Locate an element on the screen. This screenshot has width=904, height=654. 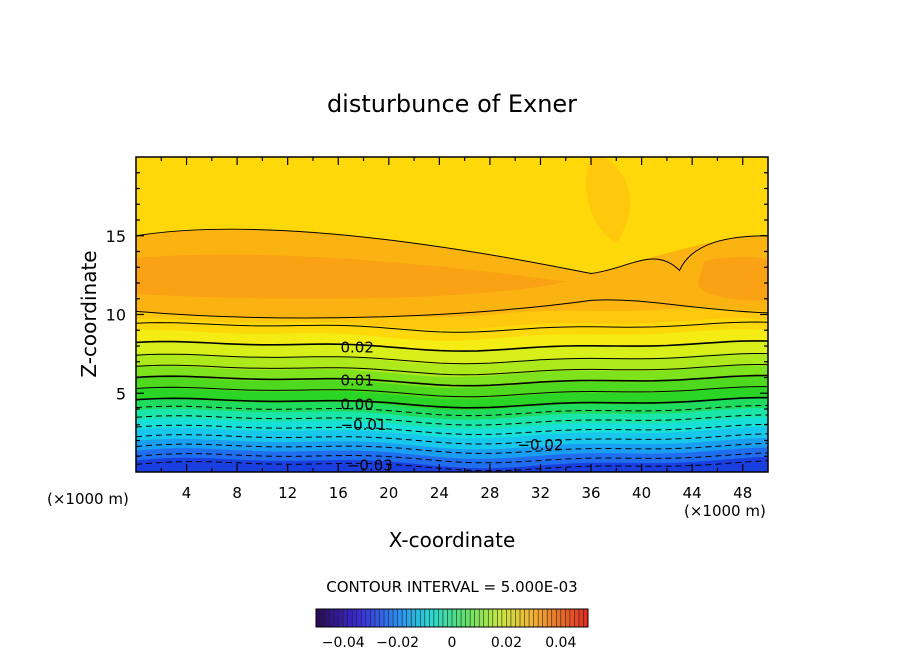
contour-label: −0.01 is located at coordinates (364, 425).